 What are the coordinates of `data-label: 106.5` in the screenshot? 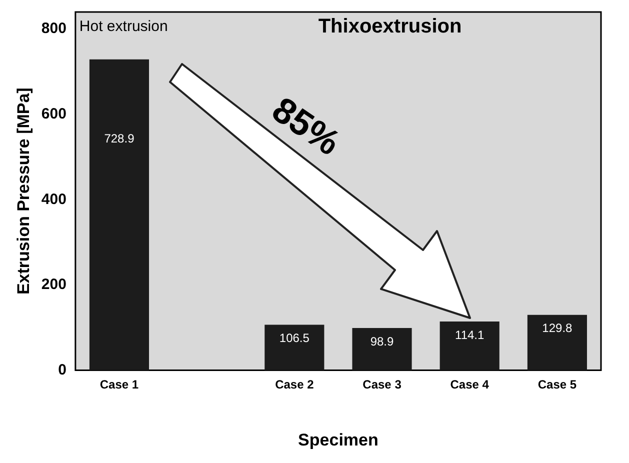 It's located at (294, 338).